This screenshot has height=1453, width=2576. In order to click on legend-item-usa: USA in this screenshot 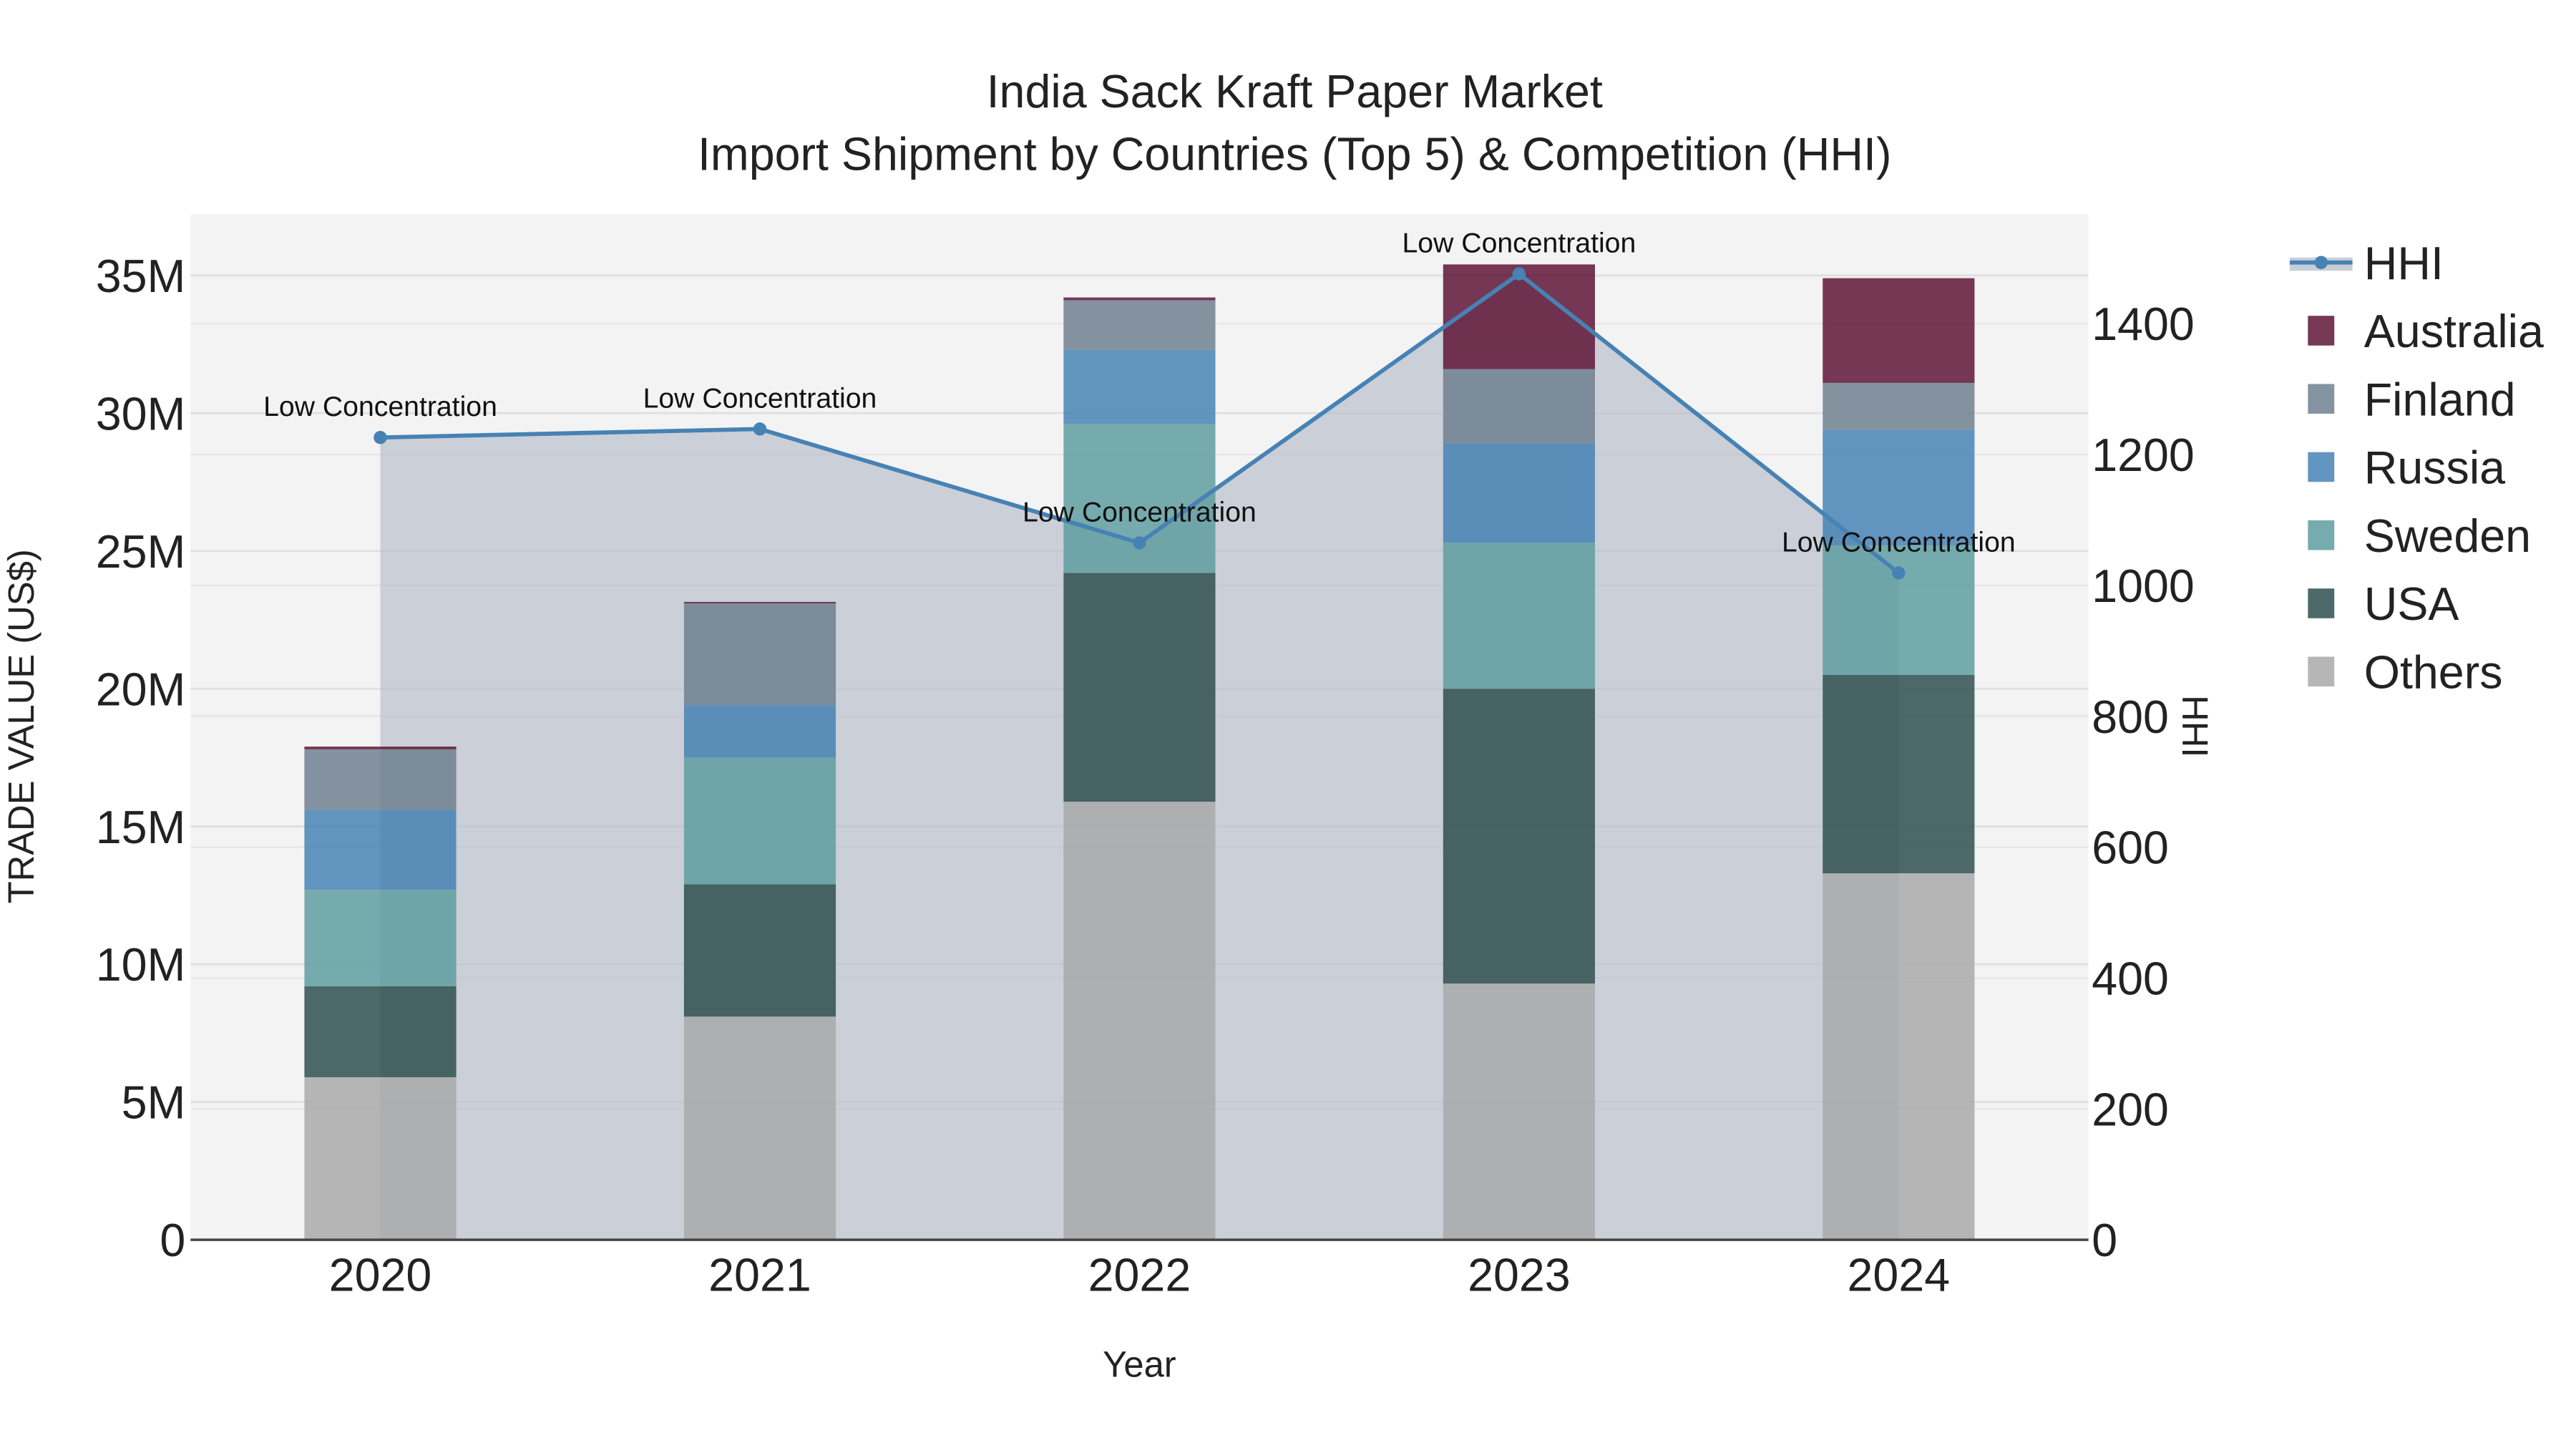, I will do `click(2383, 604)`.